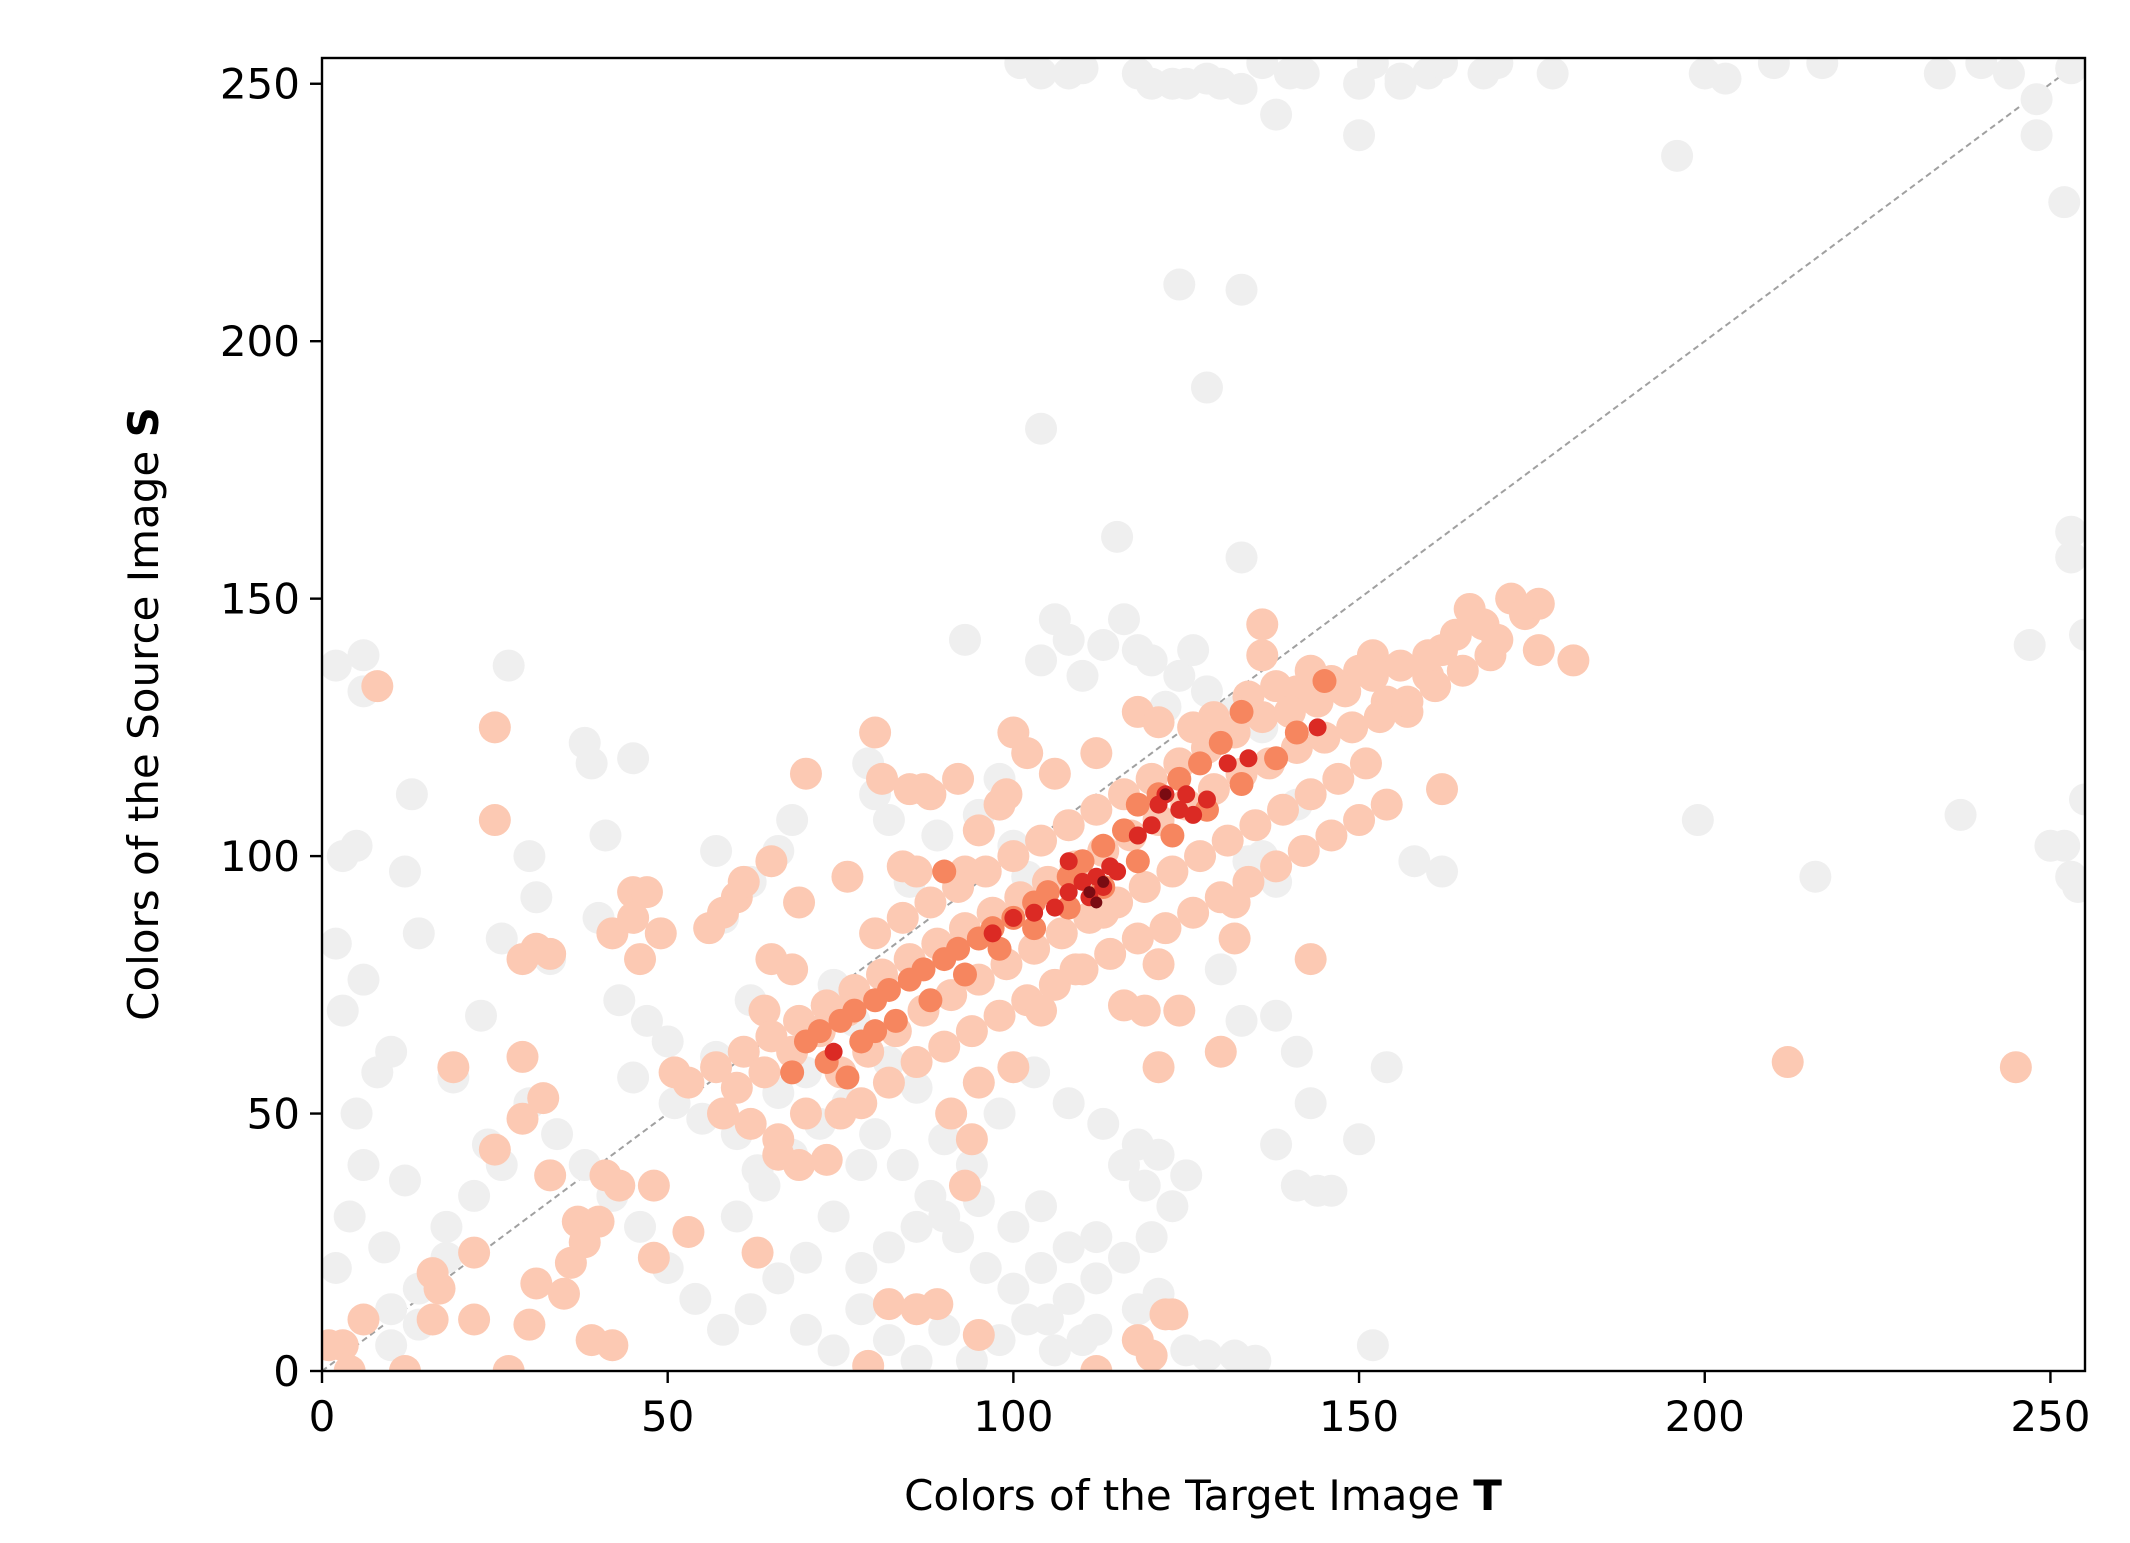  What do you see at coordinates (286, 1371) in the screenshot?
I see `y-tick-label: 0` at bounding box center [286, 1371].